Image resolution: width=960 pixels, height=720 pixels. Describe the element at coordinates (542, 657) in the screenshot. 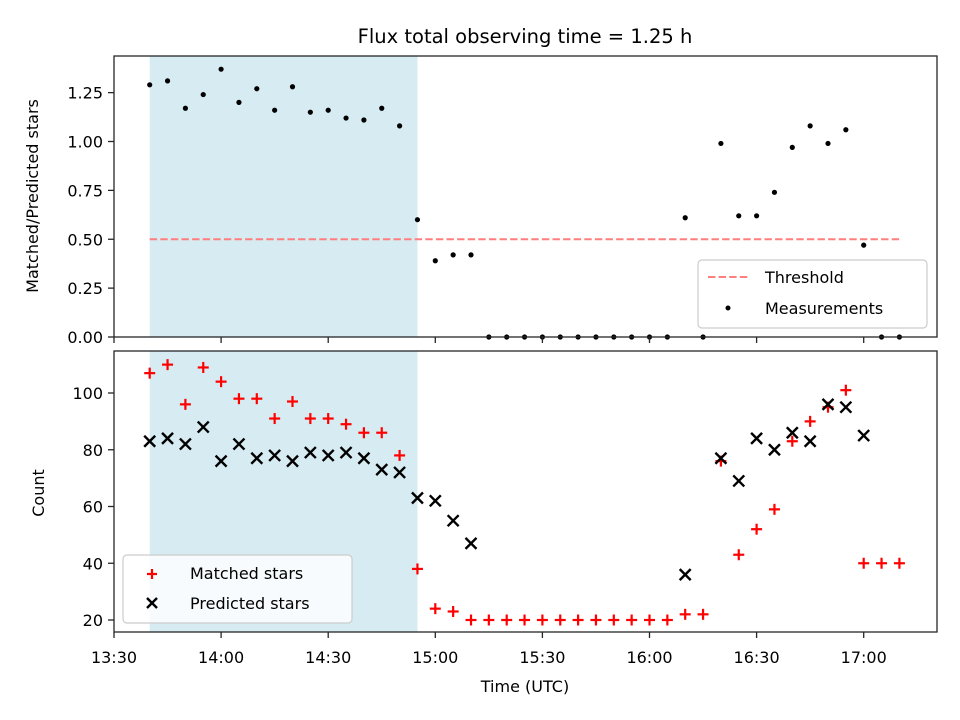

I see `x-tick-label: 15:30` at that location.